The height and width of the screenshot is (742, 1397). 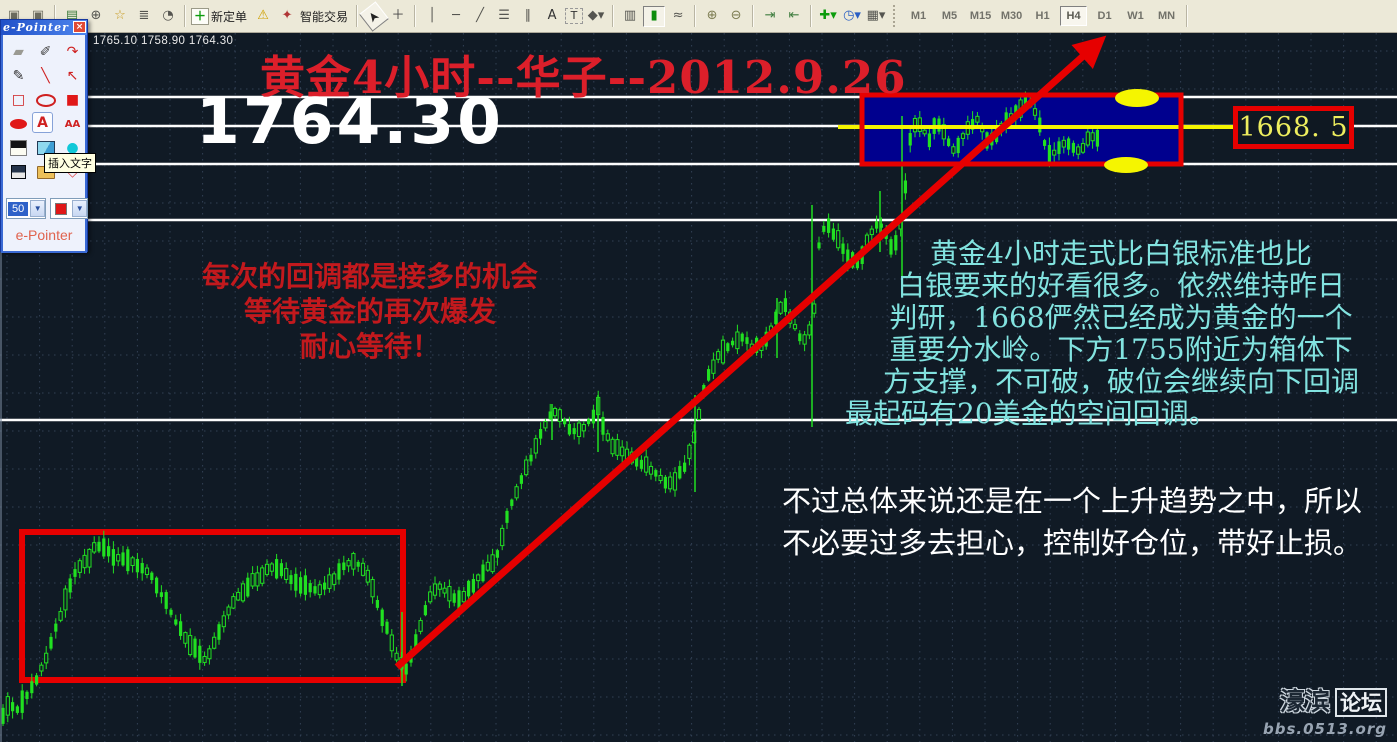 What do you see at coordinates (918, 16) in the screenshot?
I see `timeframe-m1-button: M1` at bounding box center [918, 16].